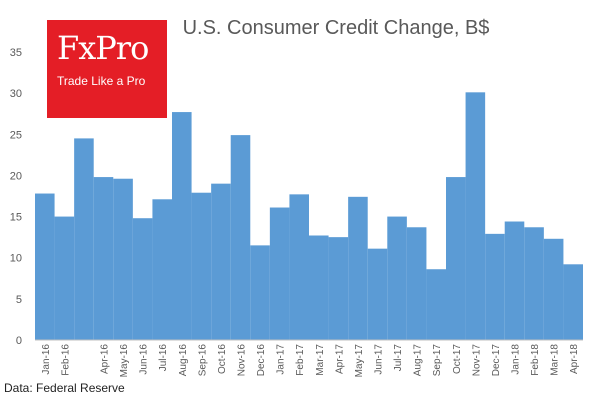 This screenshot has height=400, width=600. Describe the element at coordinates (359, 361) in the screenshot. I see `x-tick-label: May-17` at that location.